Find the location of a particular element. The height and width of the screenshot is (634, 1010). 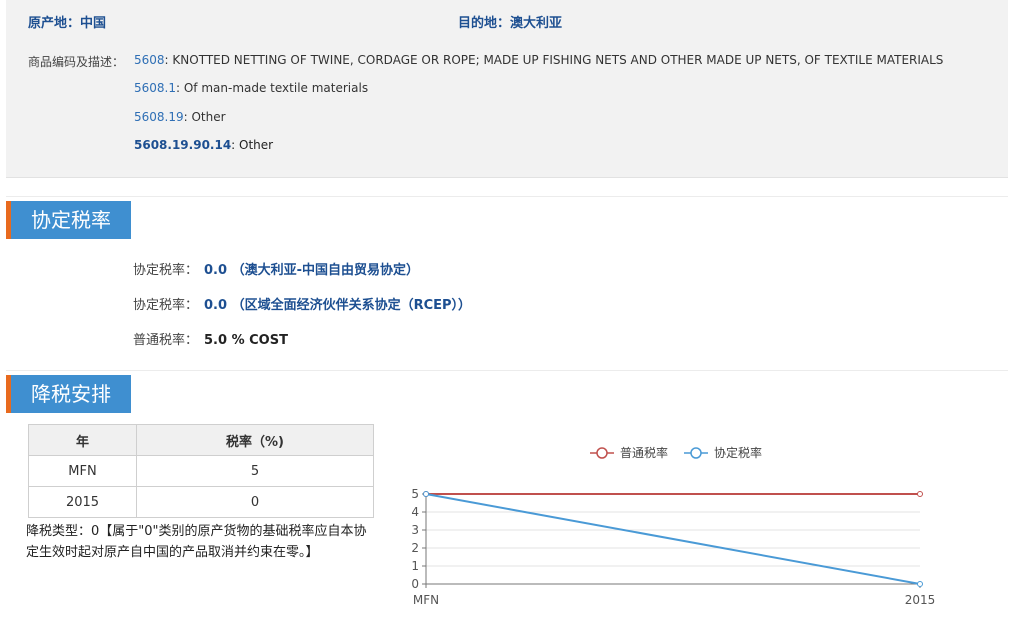

rate-row: 协定税率： 0.0 （澳大利亚-中国自由贸易协定） is located at coordinates (276, 268).